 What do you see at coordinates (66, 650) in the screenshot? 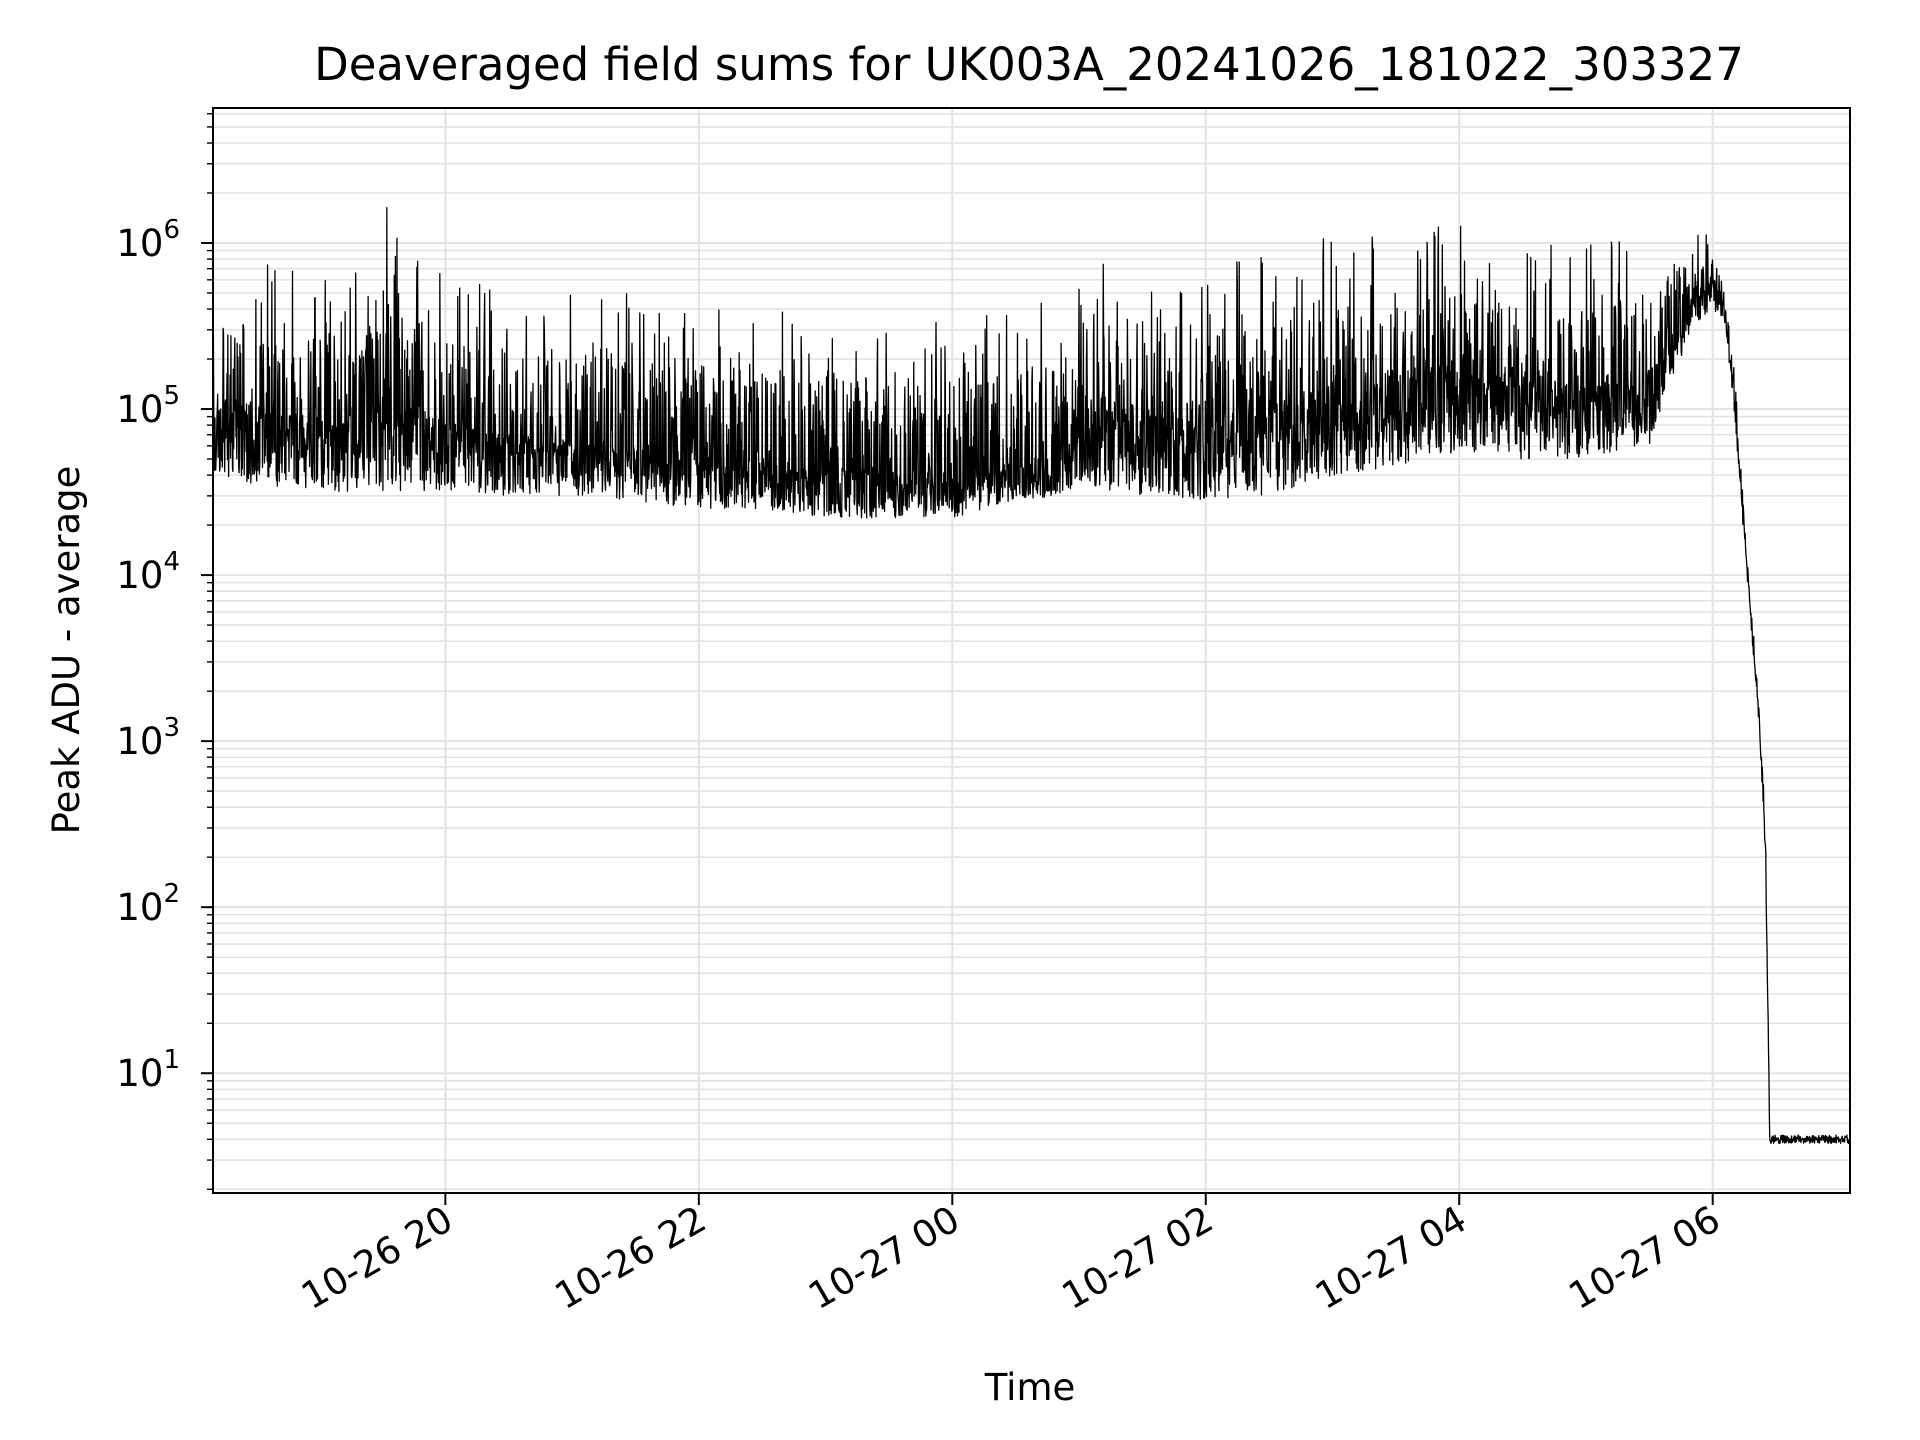
I see `y-axis-label: Peak ADU - average` at bounding box center [66, 650].